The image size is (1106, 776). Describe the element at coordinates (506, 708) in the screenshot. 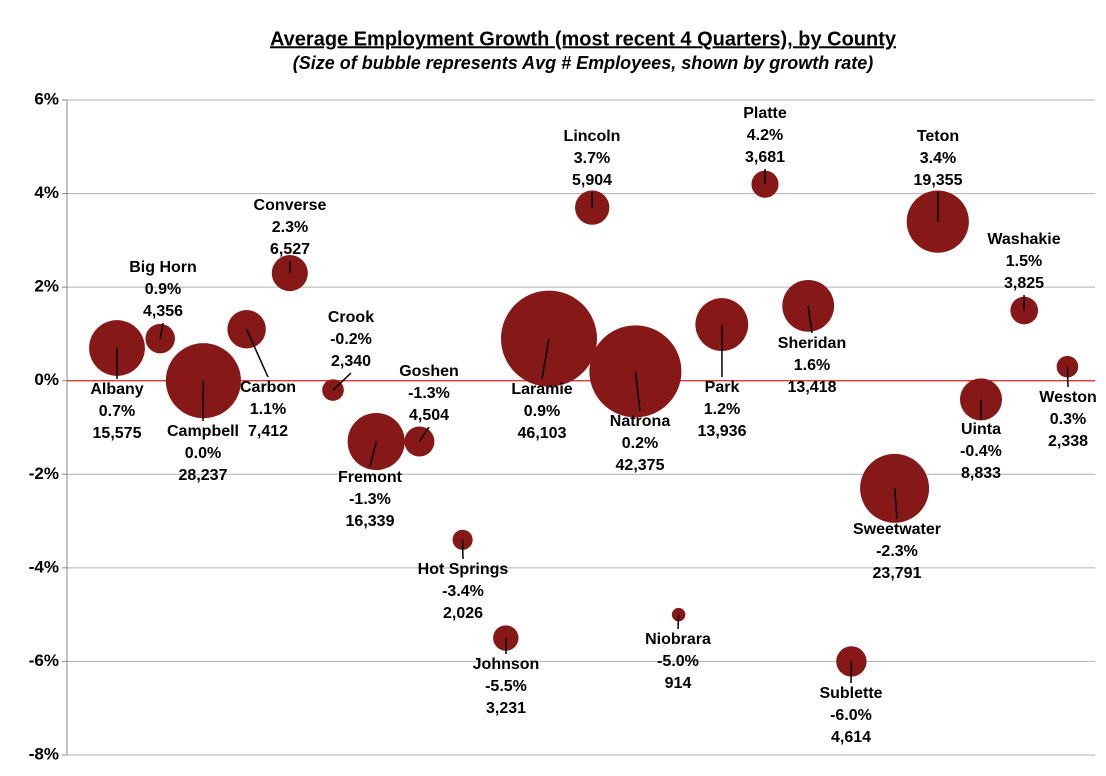

I see `data-label-size: 3,231` at that location.